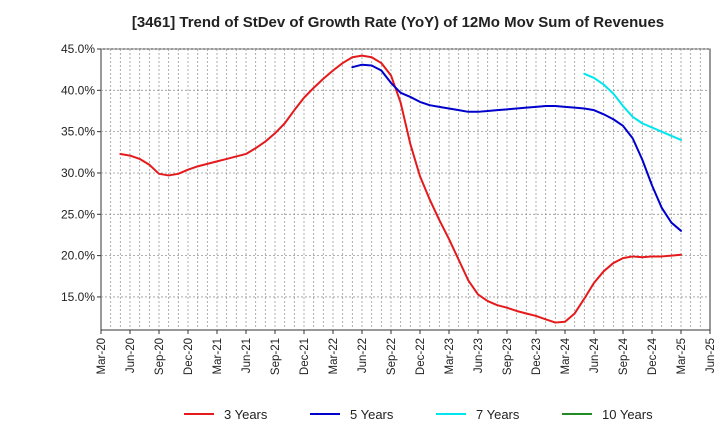 The image size is (720, 440). What do you see at coordinates (218, 356) in the screenshot?
I see `x-tick-label: Mar-21` at bounding box center [218, 356].